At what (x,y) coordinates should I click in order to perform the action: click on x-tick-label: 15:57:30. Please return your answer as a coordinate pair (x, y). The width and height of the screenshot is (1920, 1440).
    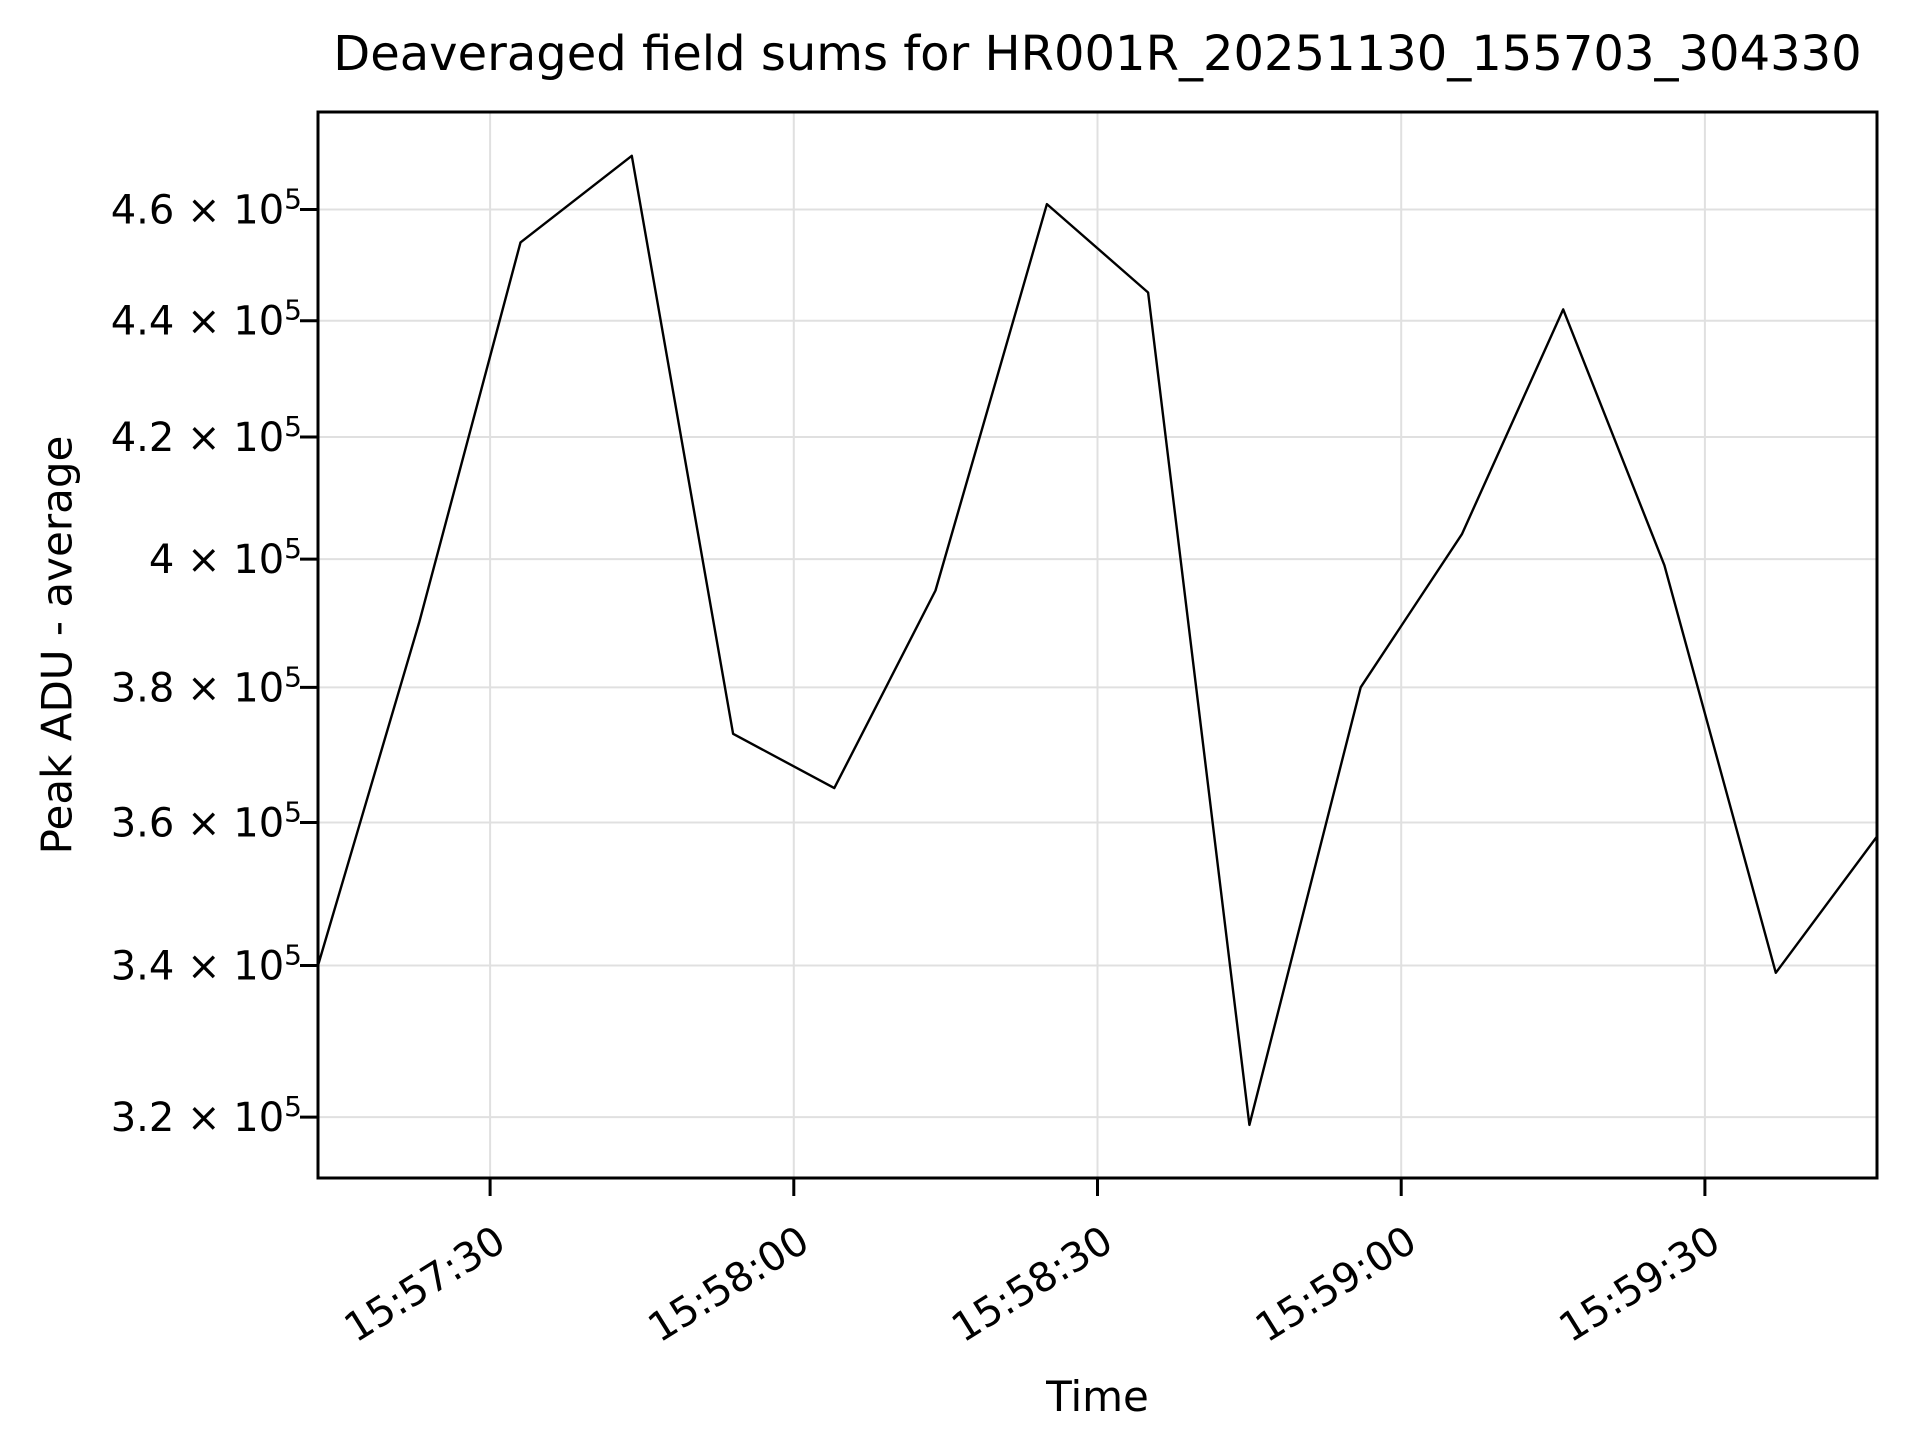
    Looking at the image, I should click on (425, 1284).